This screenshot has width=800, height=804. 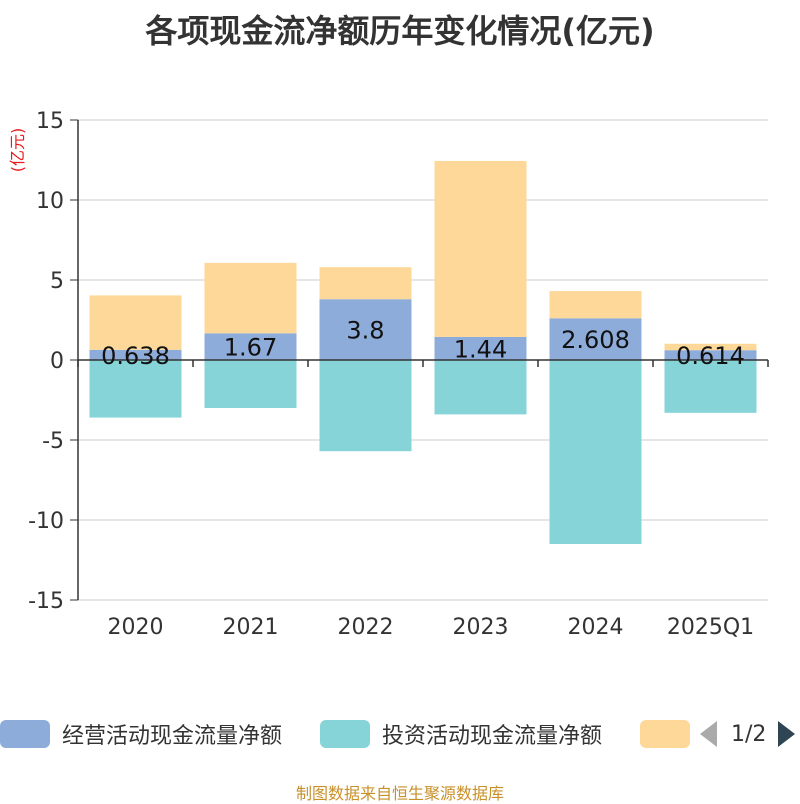 I want to click on legend: 经营活动现金流量净额 投资活动现金流量净额 1/2, so click(x=400, y=734).